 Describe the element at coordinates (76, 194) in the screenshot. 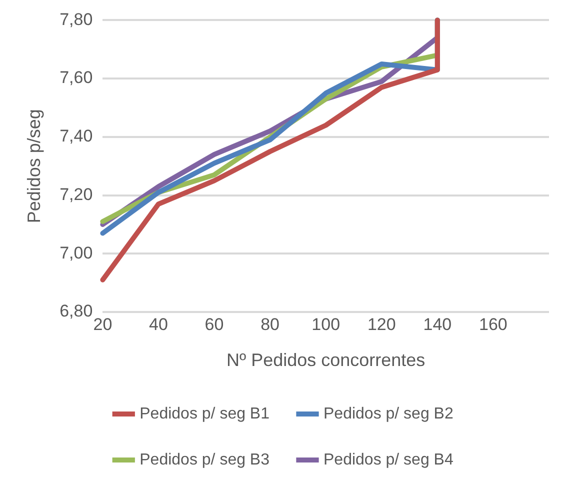

I see `y-tick-label: 7,20` at that location.